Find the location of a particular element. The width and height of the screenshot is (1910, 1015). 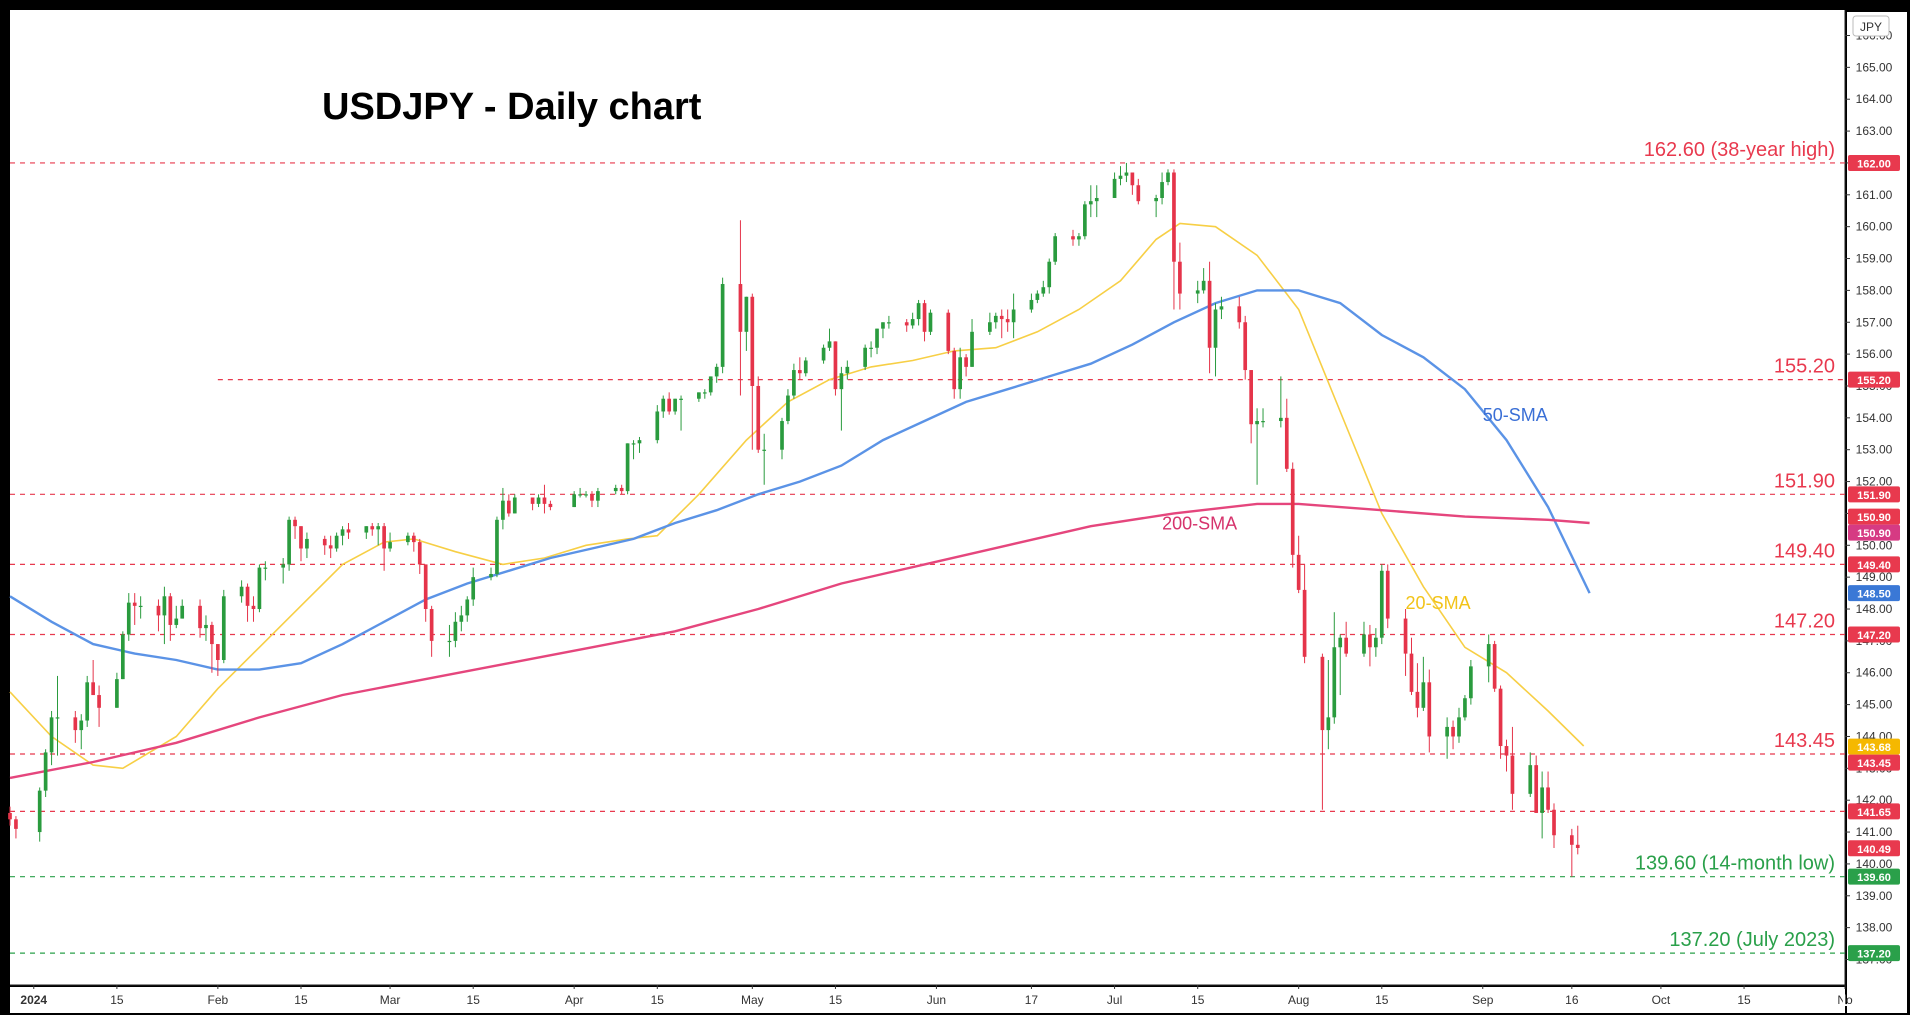

x-tick-label: 15 is located at coordinates (117, 1000).